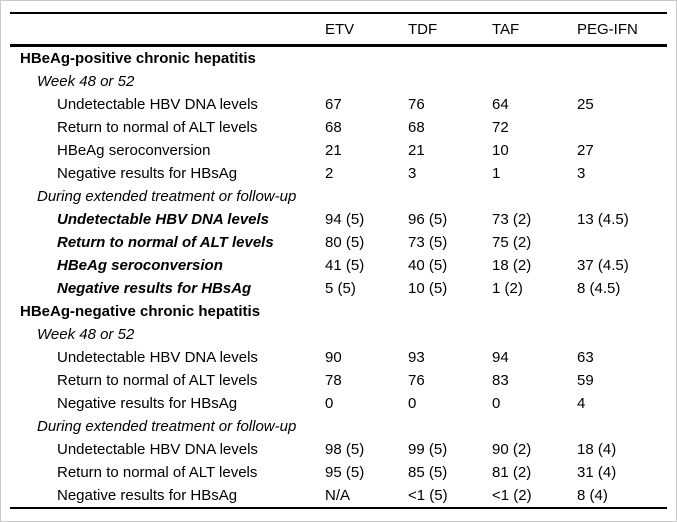 The height and width of the screenshot is (522, 677). Describe the element at coordinates (428, 288) in the screenshot. I see `cell-value: 10 (5)` at that location.